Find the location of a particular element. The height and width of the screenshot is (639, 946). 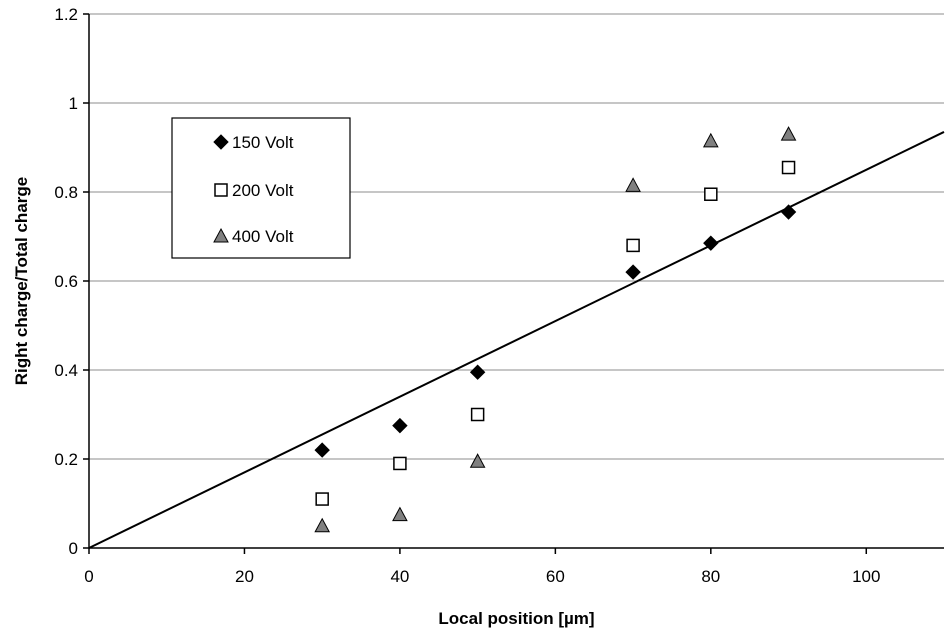

legend: 150 Volt 200 Volt 400 Volt is located at coordinates (261, 188).